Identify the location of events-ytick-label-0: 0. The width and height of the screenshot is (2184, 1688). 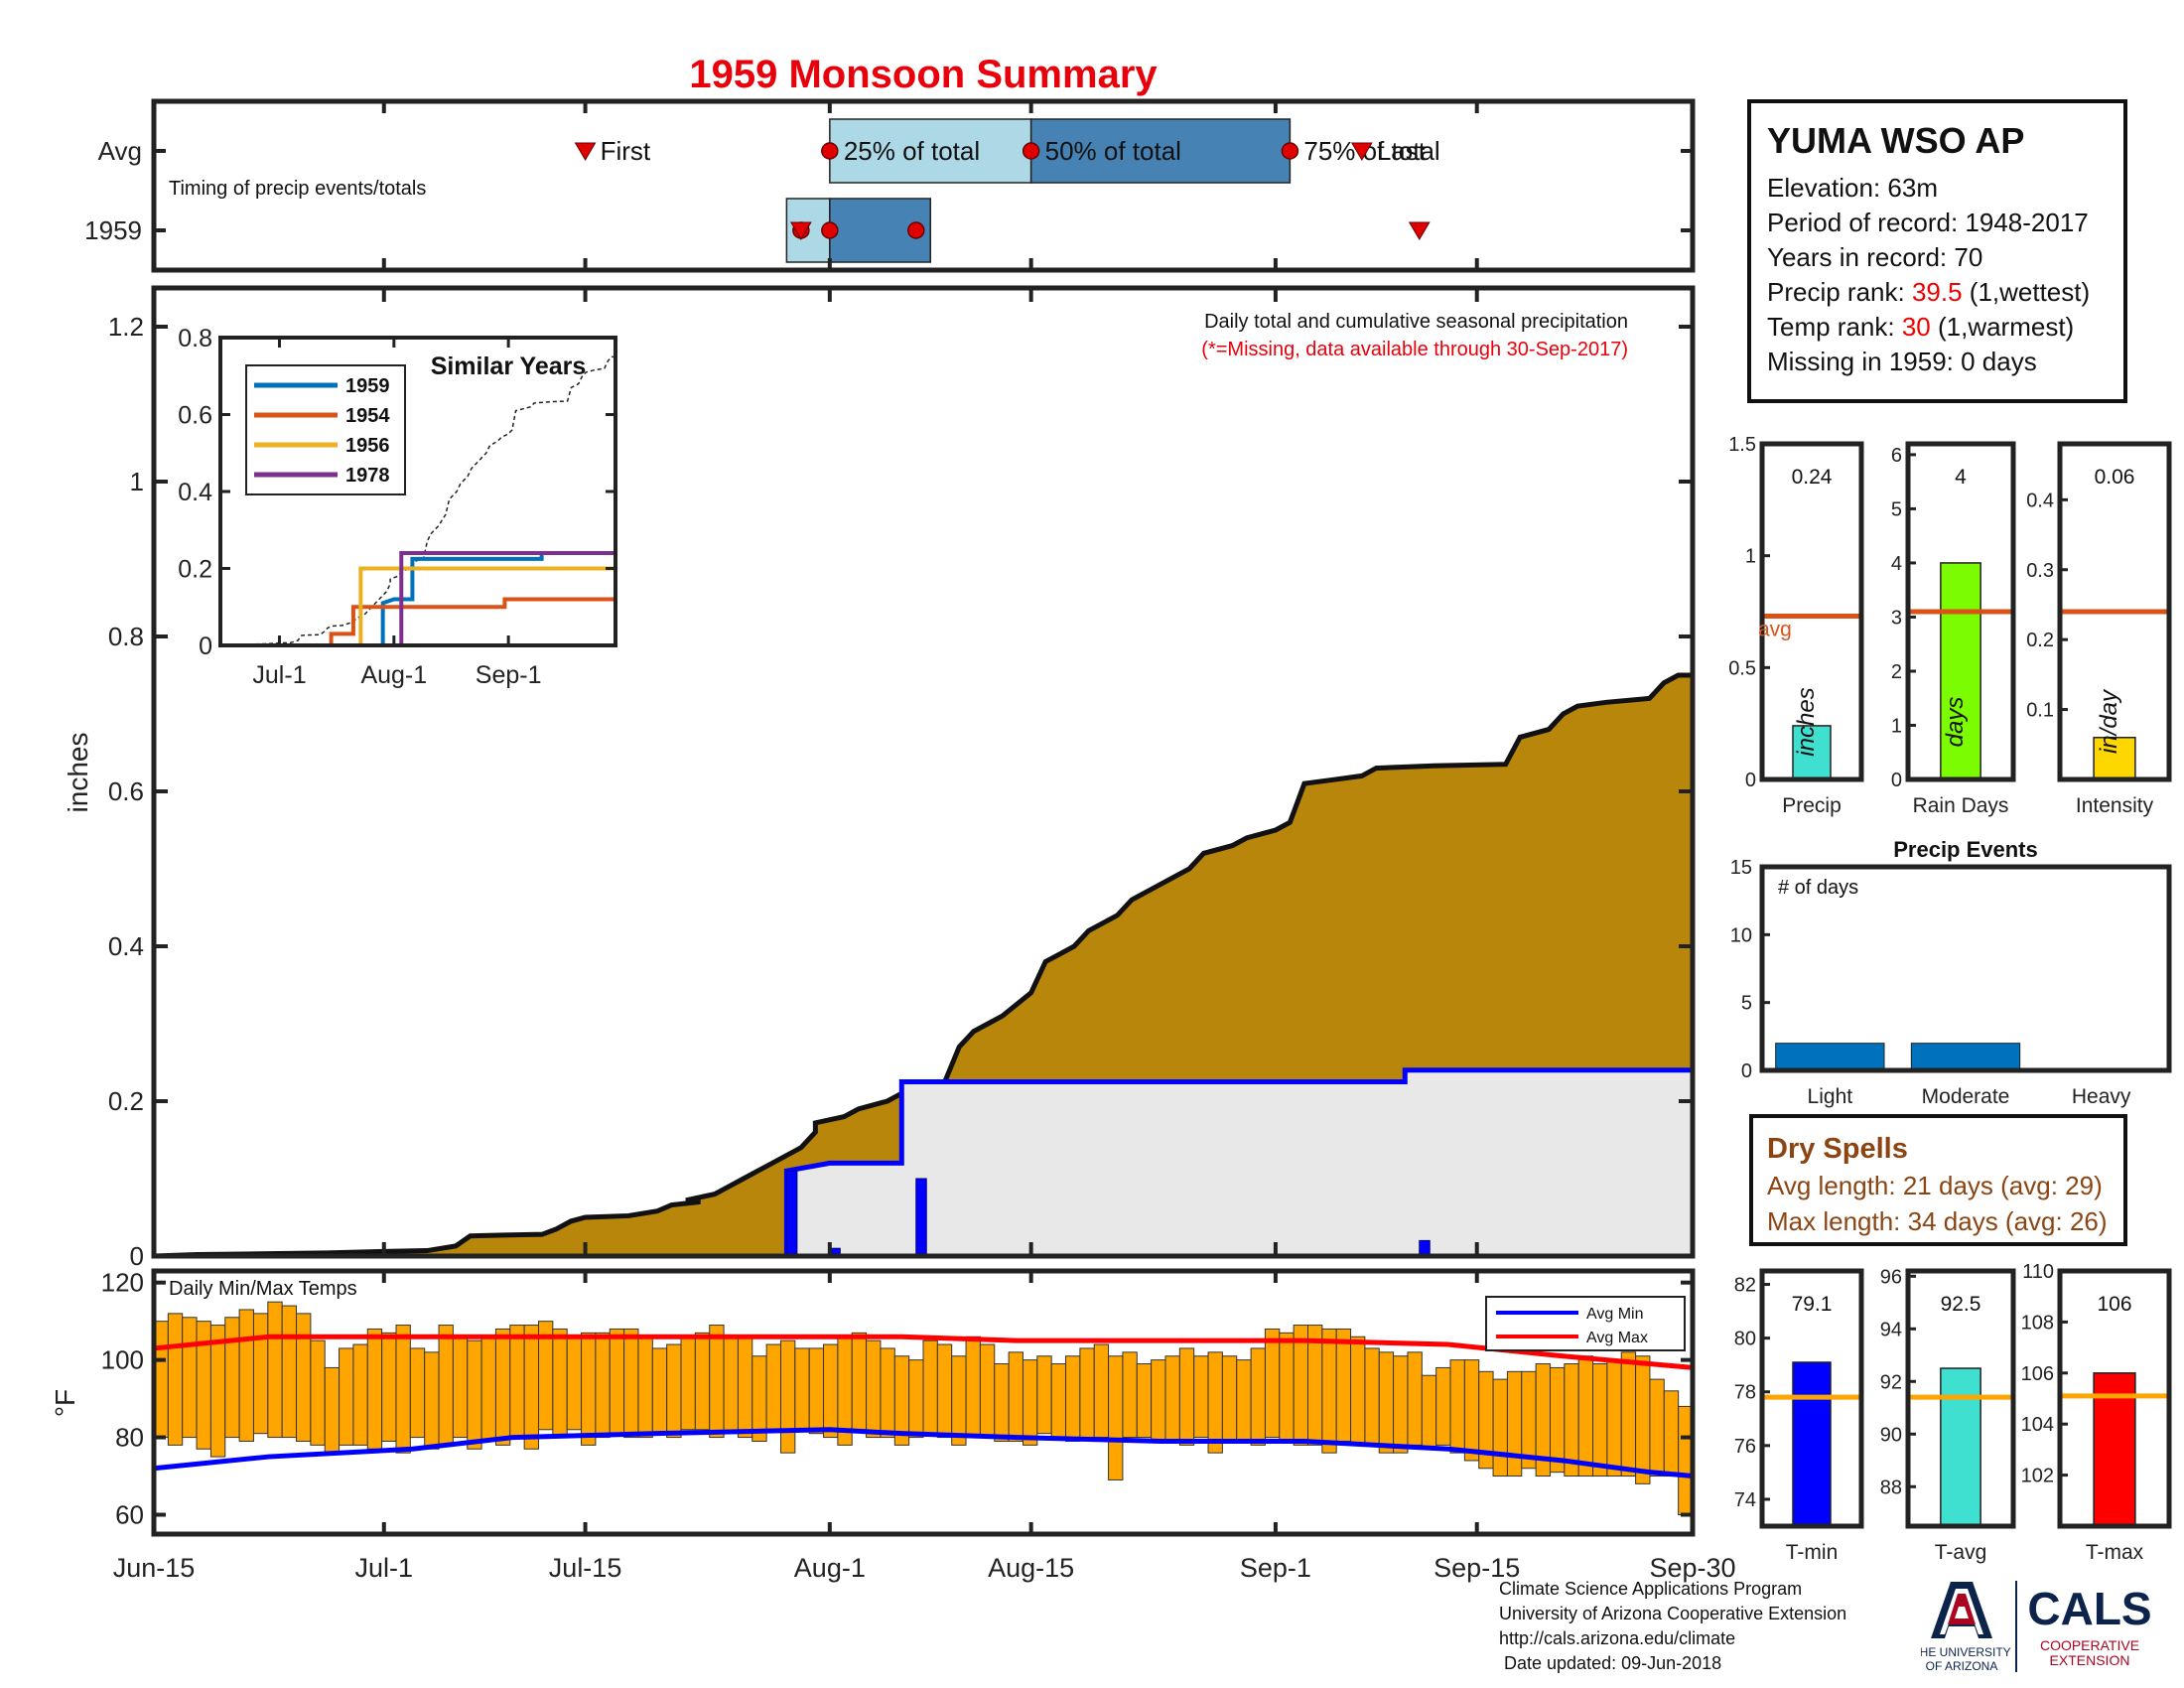
(1746, 1071).